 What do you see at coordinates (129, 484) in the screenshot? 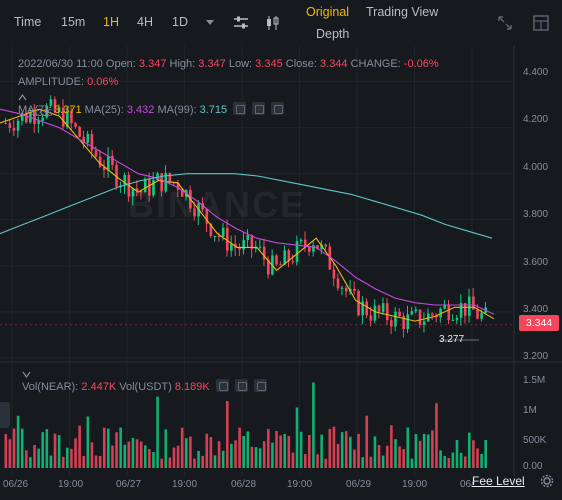
I see `time-tick: 06/27` at bounding box center [129, 484].